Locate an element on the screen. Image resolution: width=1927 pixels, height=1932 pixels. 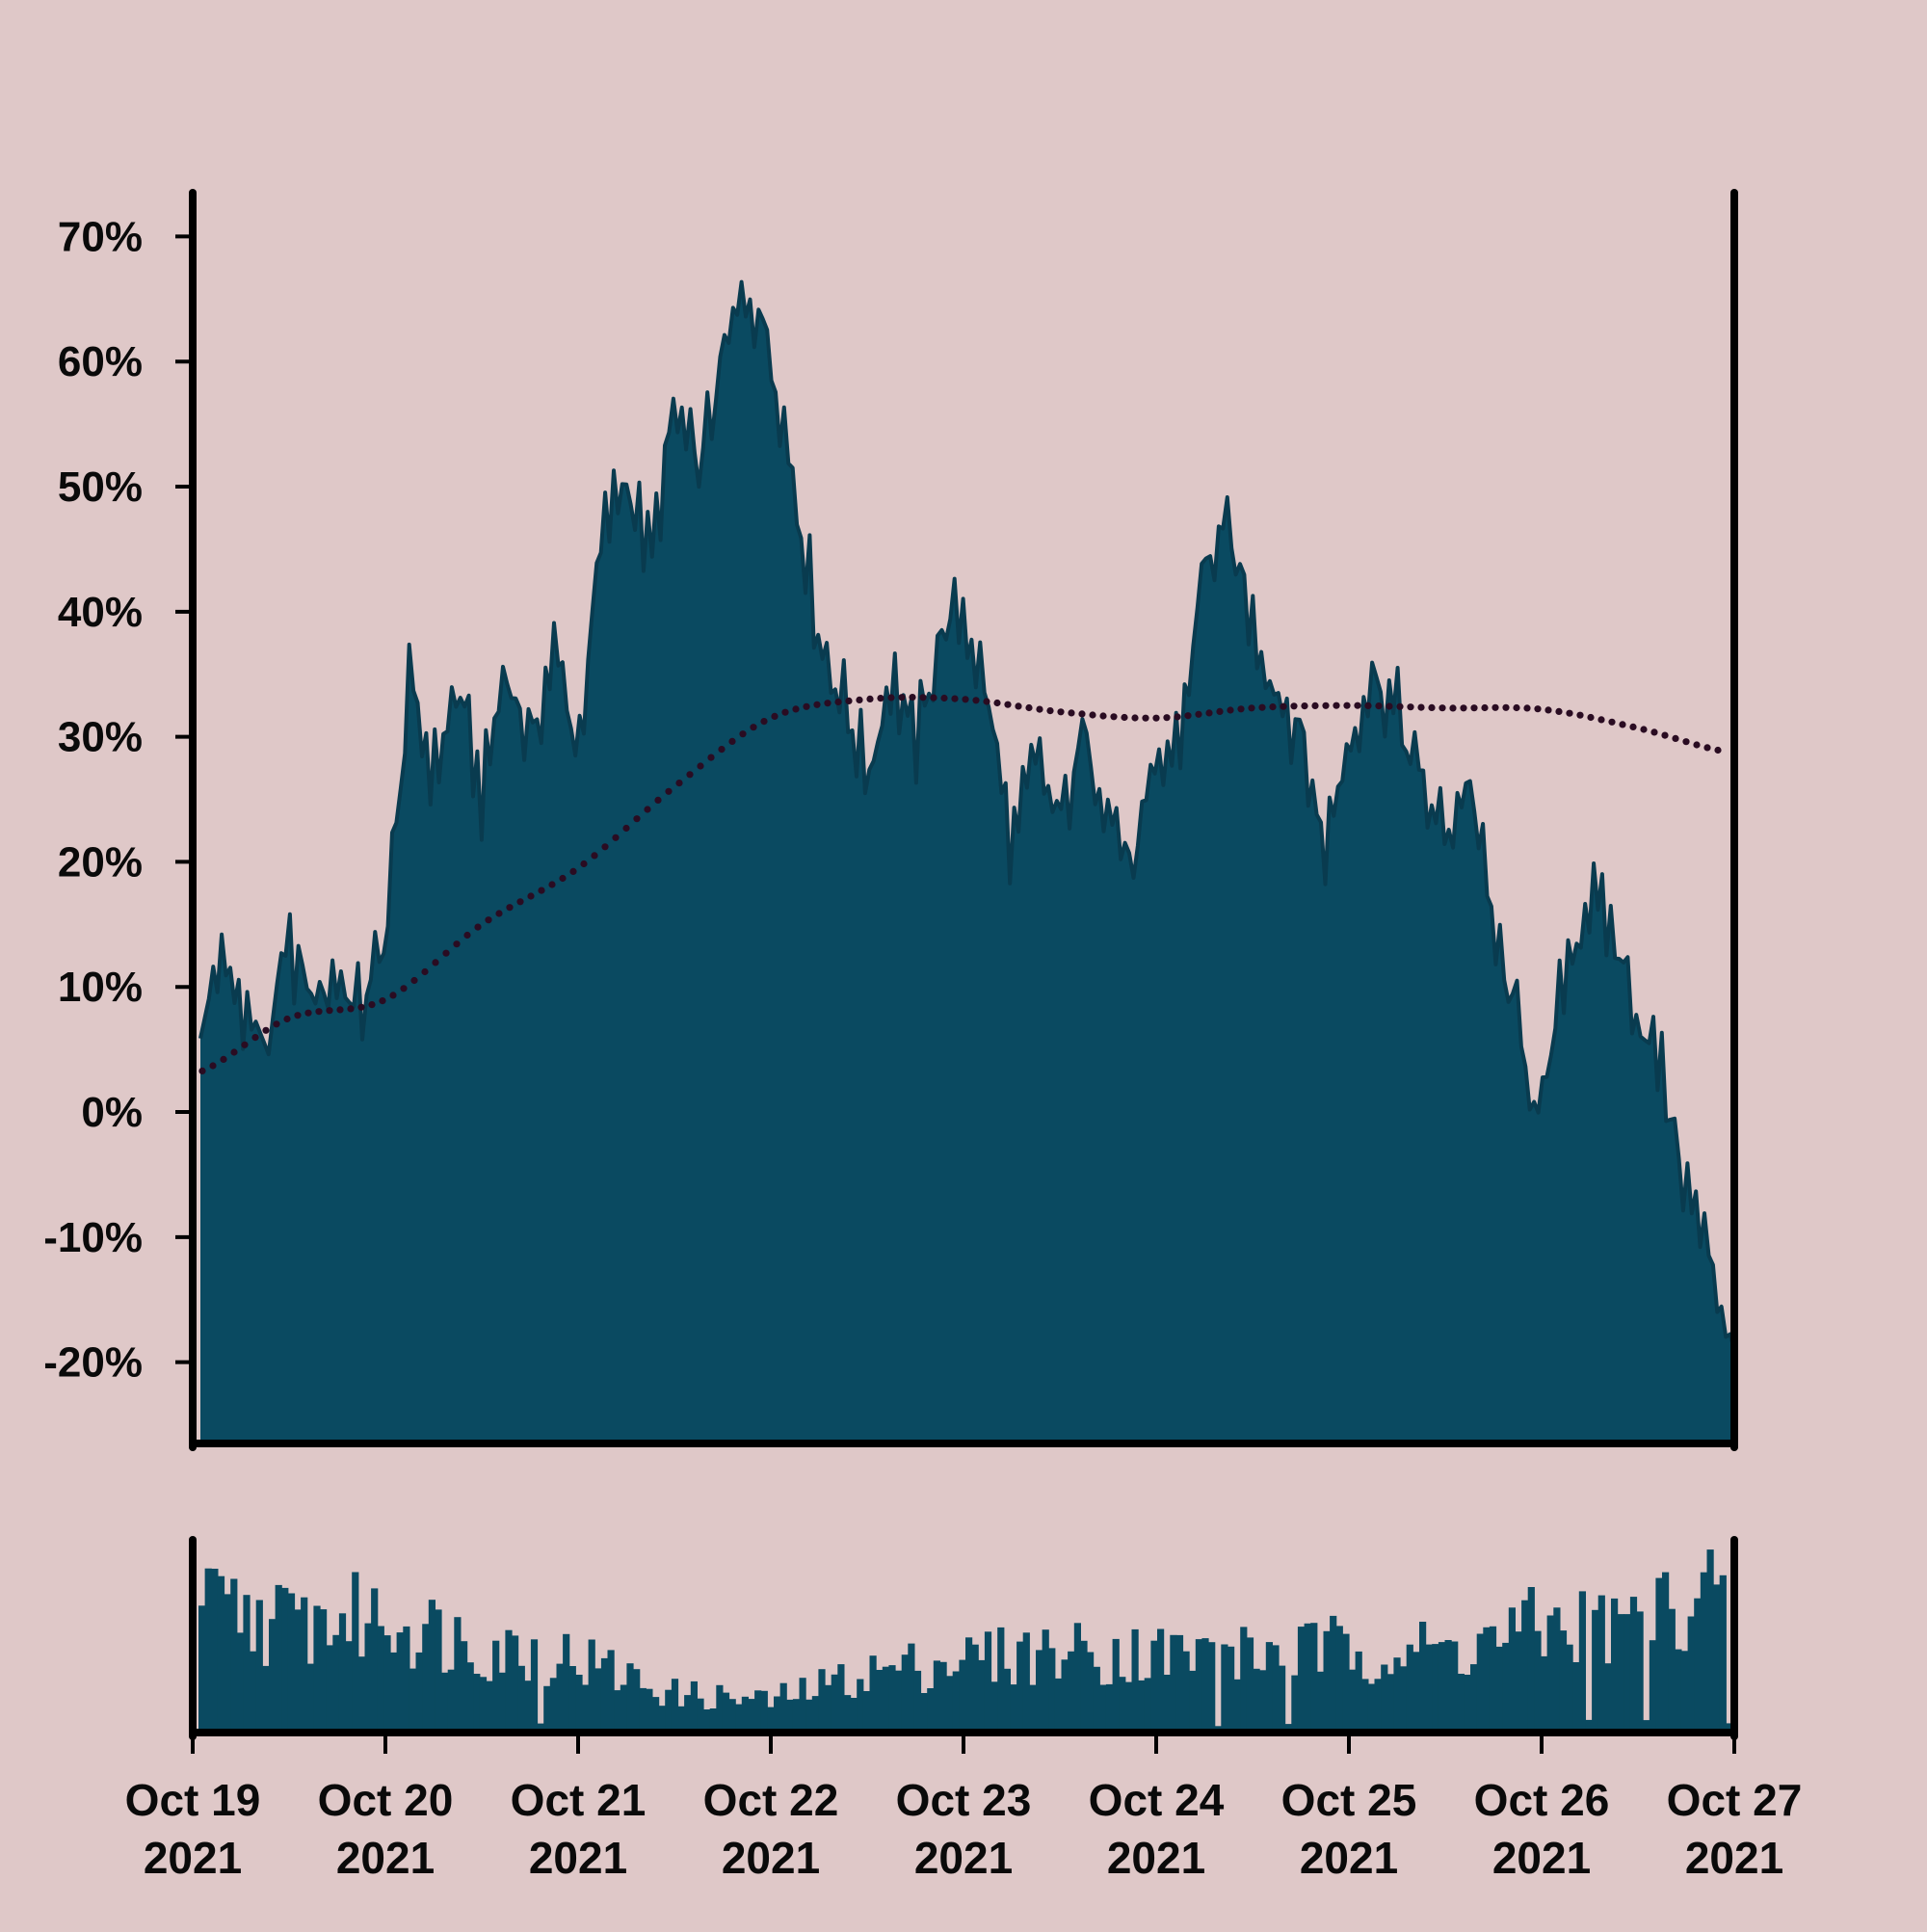
y-tick-label: 50% is located at coordinates (100, 487).